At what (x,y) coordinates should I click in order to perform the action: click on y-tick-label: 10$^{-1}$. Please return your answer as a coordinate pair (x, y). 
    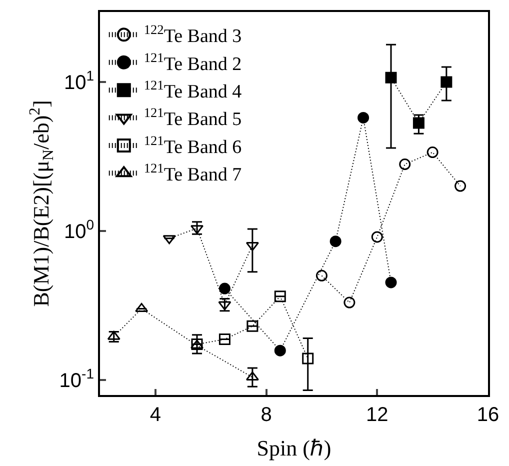
    Looking at the image, I should click on (76, 378).